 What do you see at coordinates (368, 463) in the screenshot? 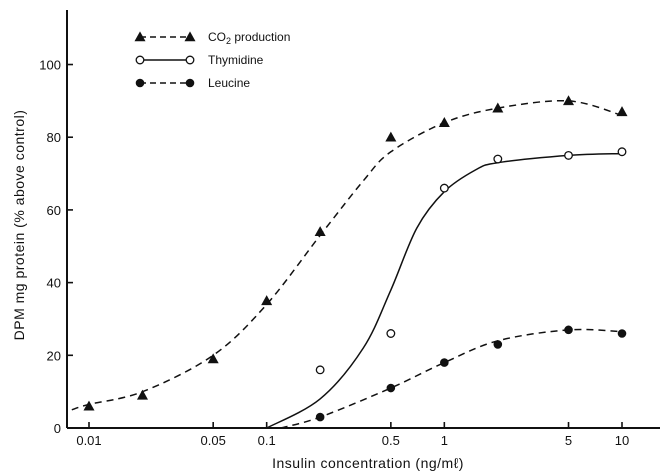
I see `x-axis-title: Insulin concentration (ng/mℓ)` at bounding box center [368, 463].